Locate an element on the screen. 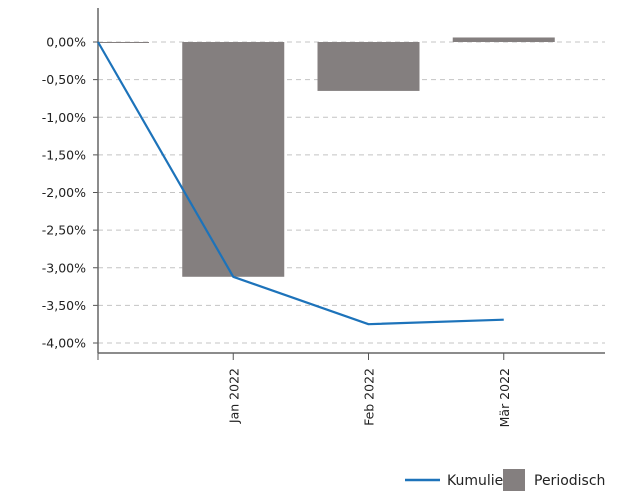 The width and height of the screenshot is (640, 491). legend-periodisch-label: Periodisch is located at coordinates (569, 481).